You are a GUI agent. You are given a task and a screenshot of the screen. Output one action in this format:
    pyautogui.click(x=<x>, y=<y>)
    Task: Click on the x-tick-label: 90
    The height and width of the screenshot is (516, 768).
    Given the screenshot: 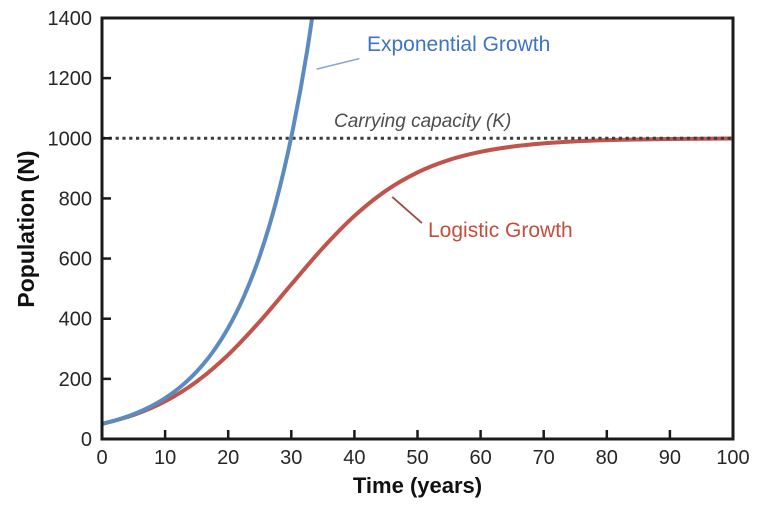 What is the action you would take?
    pyautogui.click(x=670, y=458)
    